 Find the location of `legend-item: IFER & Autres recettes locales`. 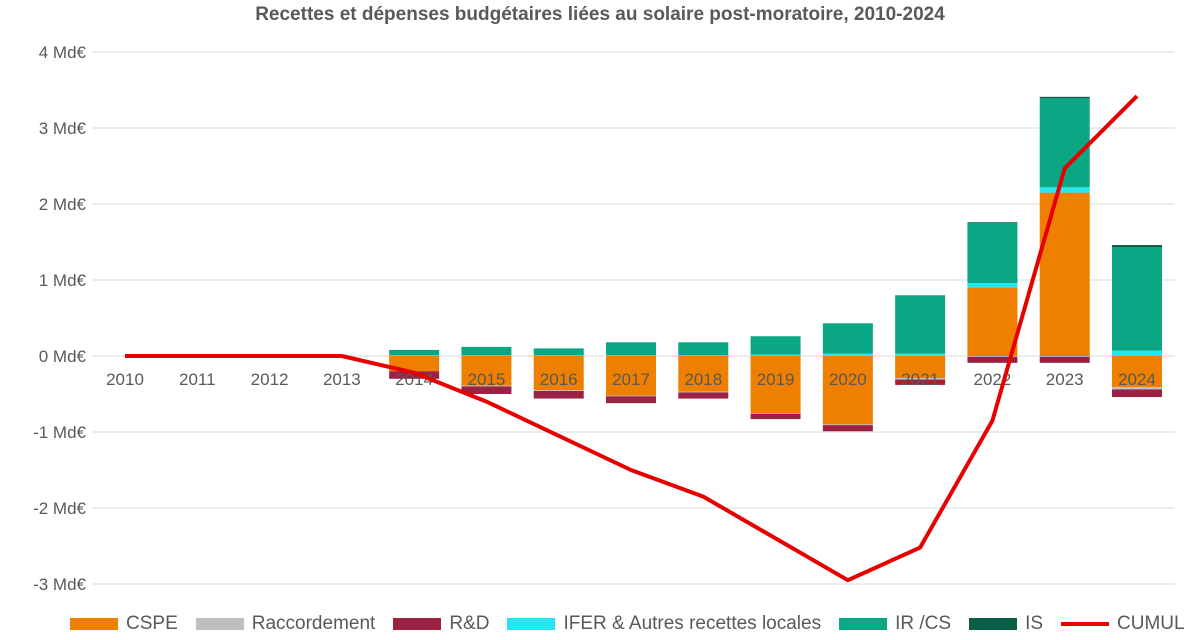

legend-item: IFER & Autres recettes locales is located at coordinates (664, 624).